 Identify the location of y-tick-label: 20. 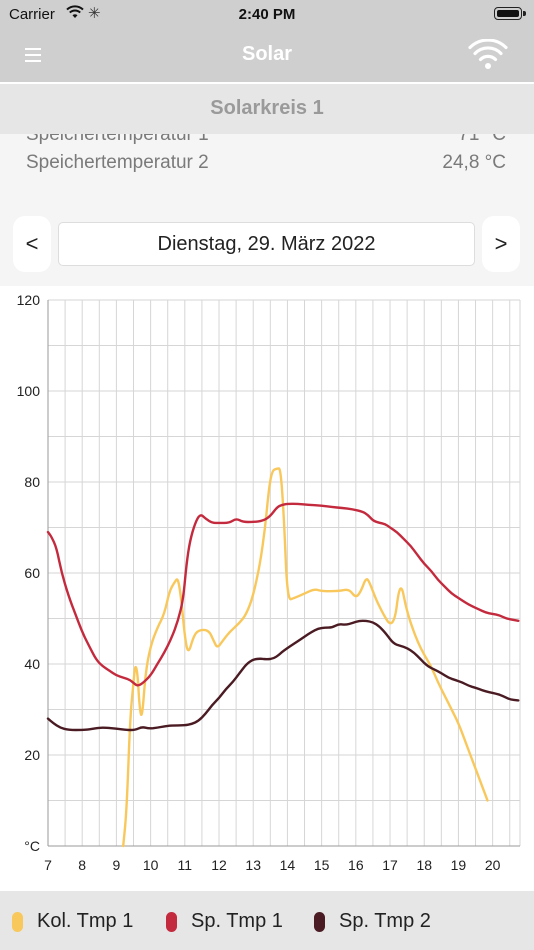
(32, 755).